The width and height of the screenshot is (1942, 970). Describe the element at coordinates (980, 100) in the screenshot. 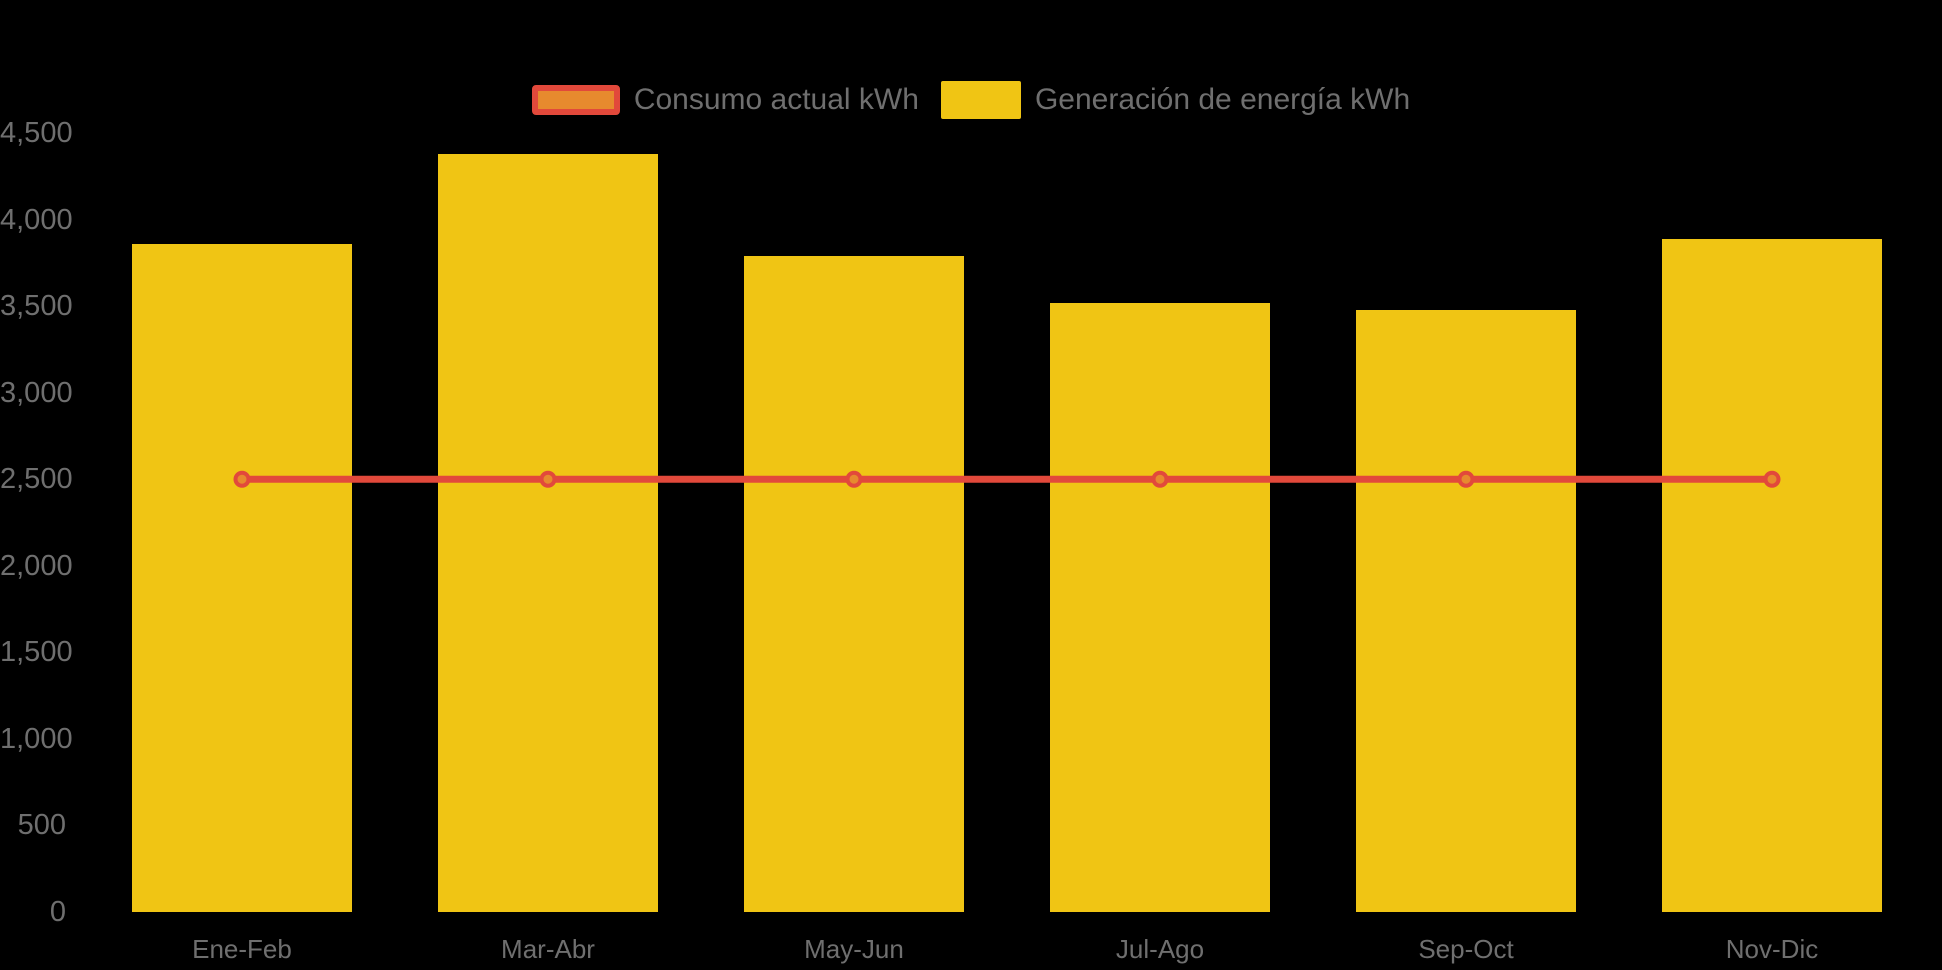

I see `bar-series-swatch-icon` at that location.